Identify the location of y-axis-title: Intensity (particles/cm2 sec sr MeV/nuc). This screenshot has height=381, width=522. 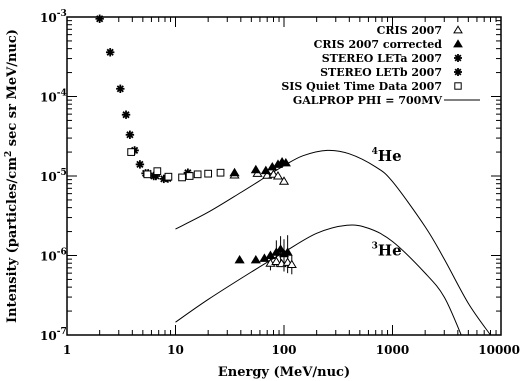
(12, 176).